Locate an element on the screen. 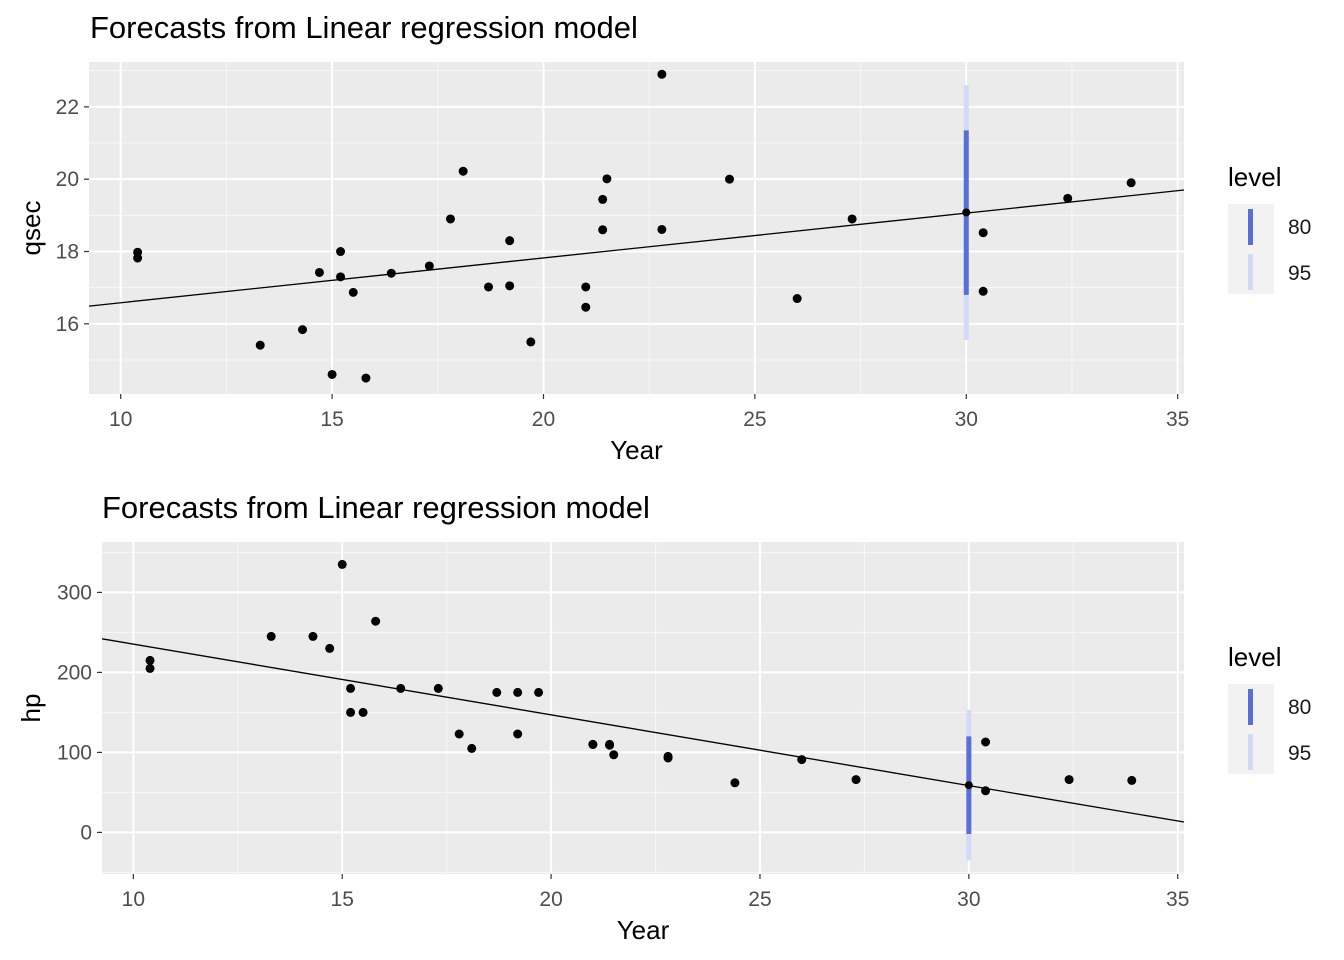  y-tick-label: 100 is located at coordinates (74, 752).